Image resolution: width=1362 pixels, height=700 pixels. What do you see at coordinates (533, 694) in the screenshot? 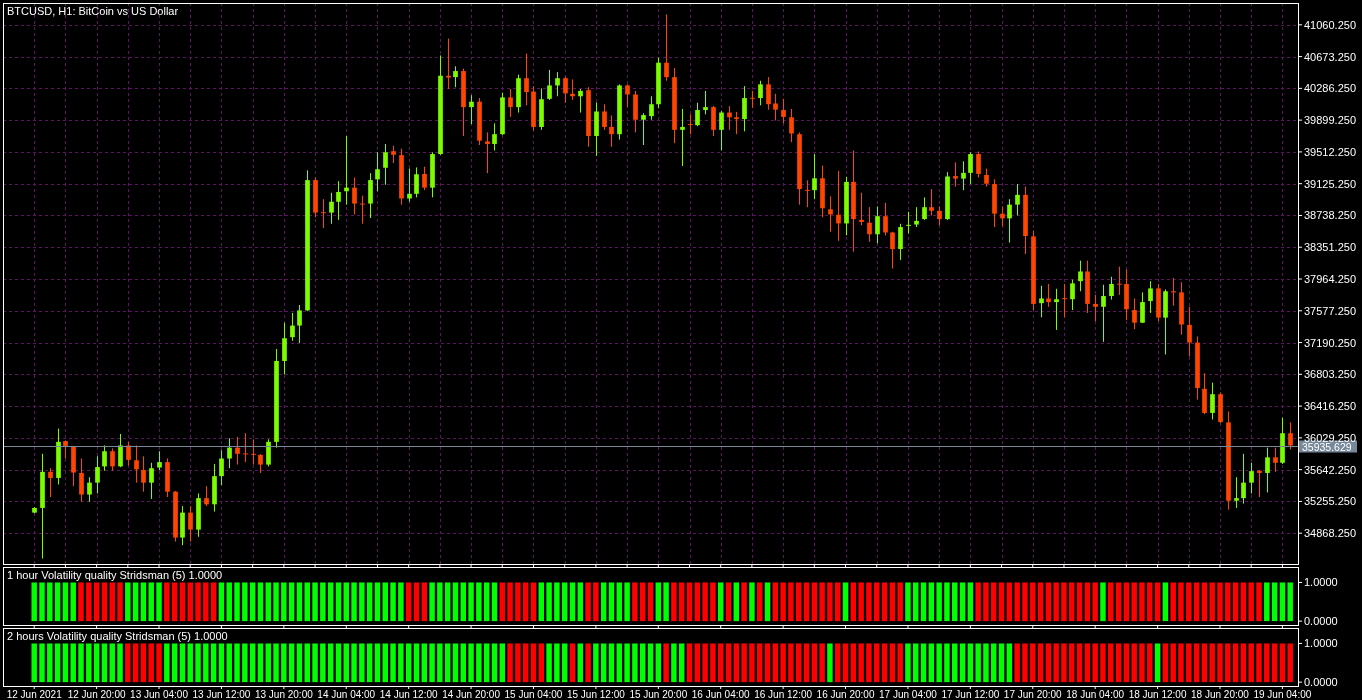
I see `x-tick-label: 15 Jun 04:00` at bounding box center [533, 694].